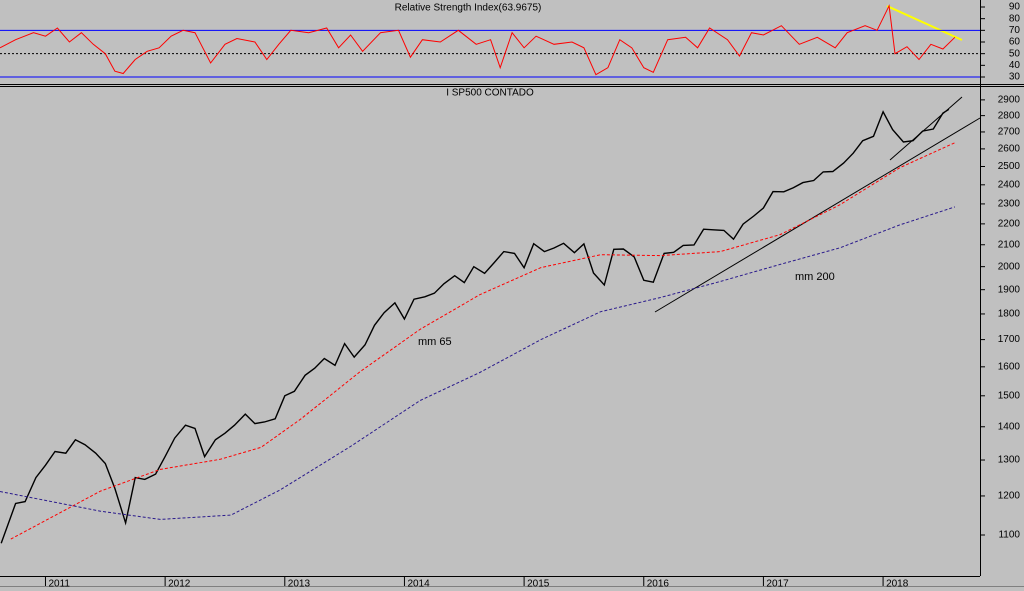  What do you see at coordinates (299, 584) in the screenshot?
I see `x-tick-label: 2013` at bounding box center [299, 584].